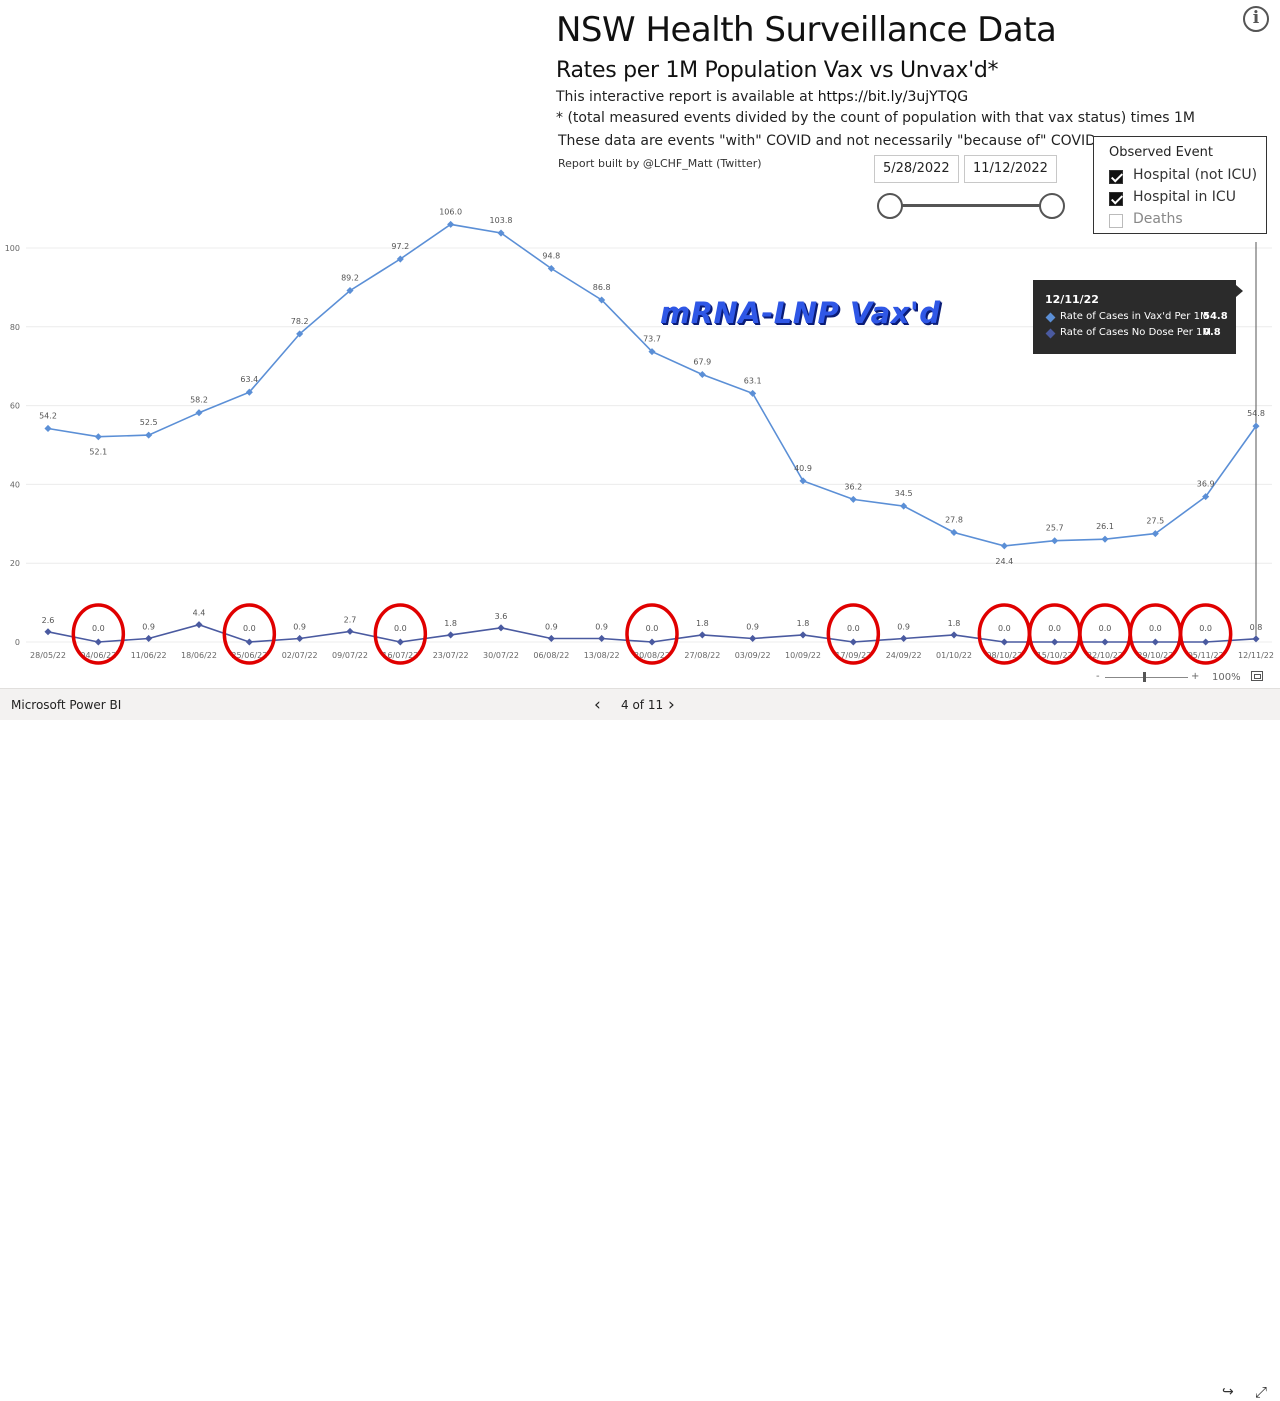  Describe the element at coordinates (1105, 526) in the screenshot. I see `data-label: 26.1` at that location.